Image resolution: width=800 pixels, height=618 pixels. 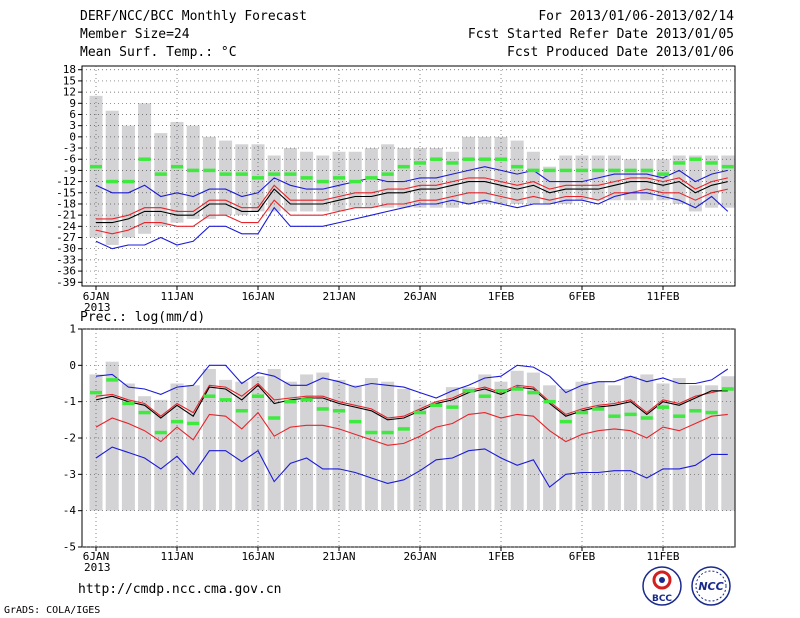 I want to click on ytick-label-prec--4: -4, so click(x=70, y=510).